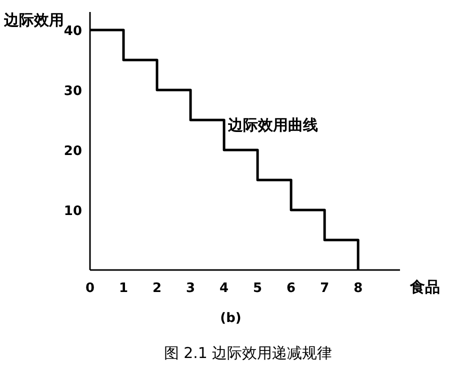  Describe the element at coordinates (248, 353) in the screenshot. I see `text: 图 2.1 边际效用递减规律` at that location.